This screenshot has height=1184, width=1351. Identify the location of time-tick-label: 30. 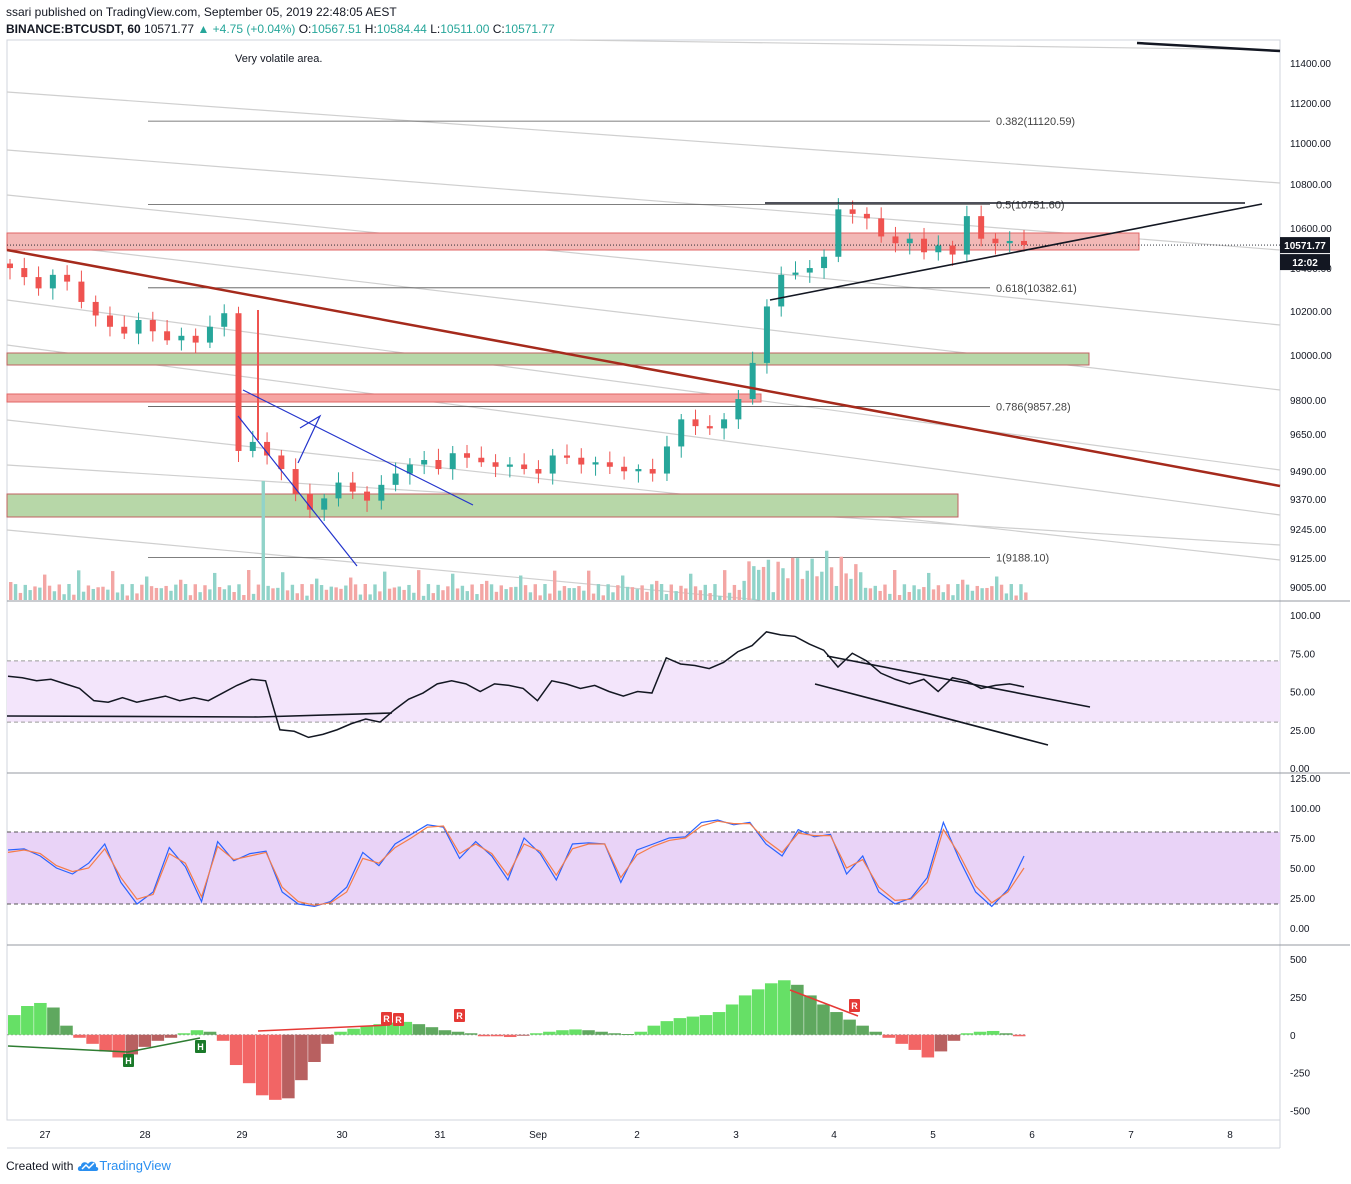
(342, 1135).